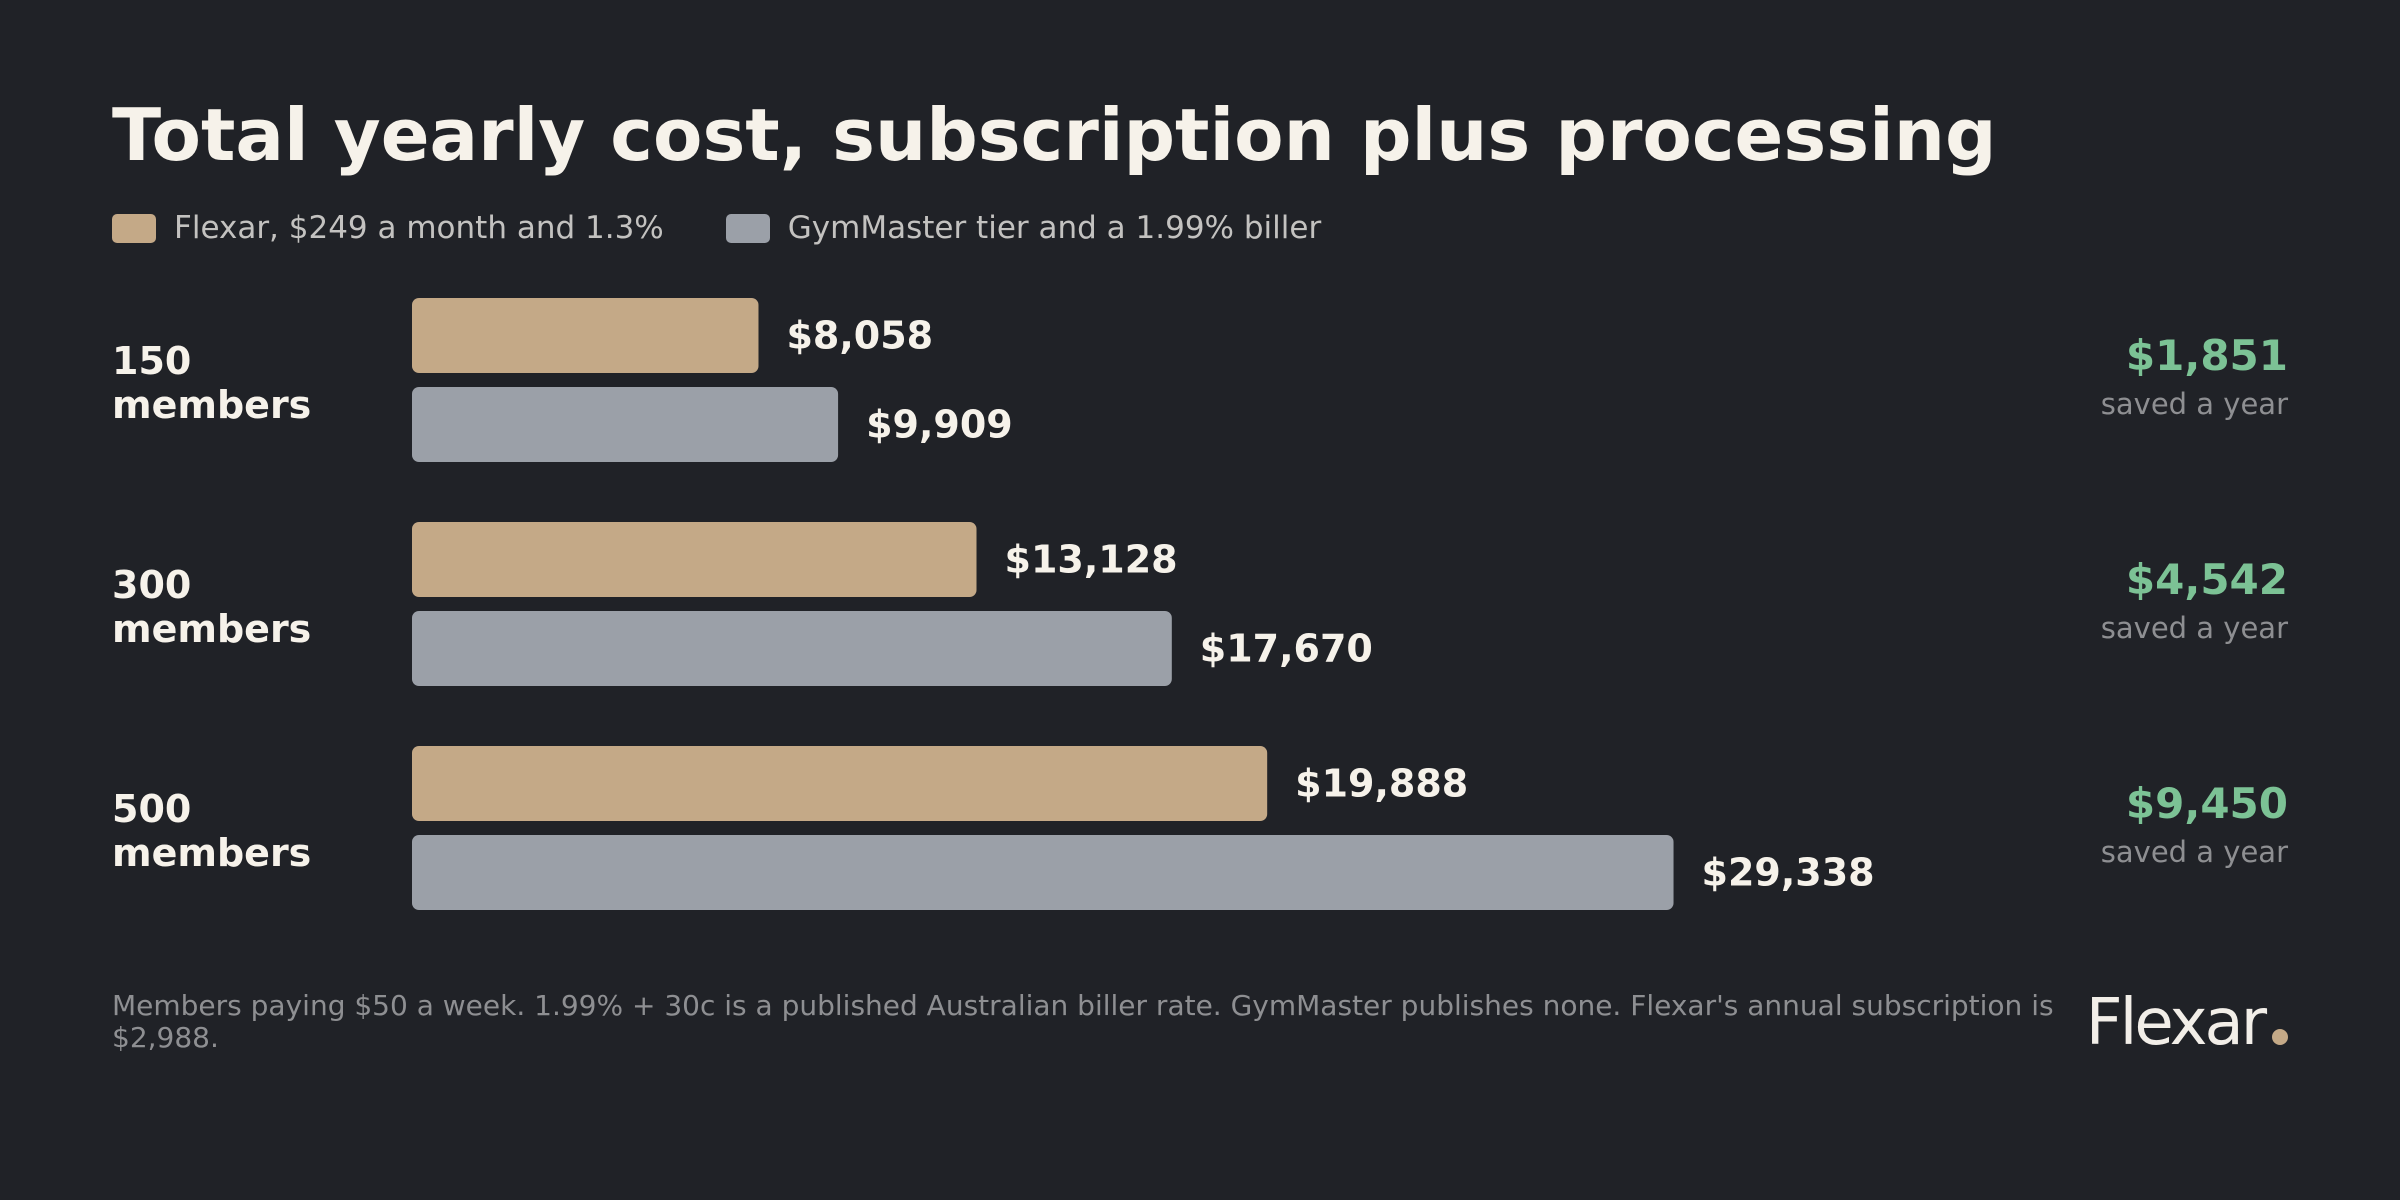  What do you see at coordinates (2207, 355) in the screenshot?
I see `savings-amount: $1,851` at bounding box center [2207, 355].